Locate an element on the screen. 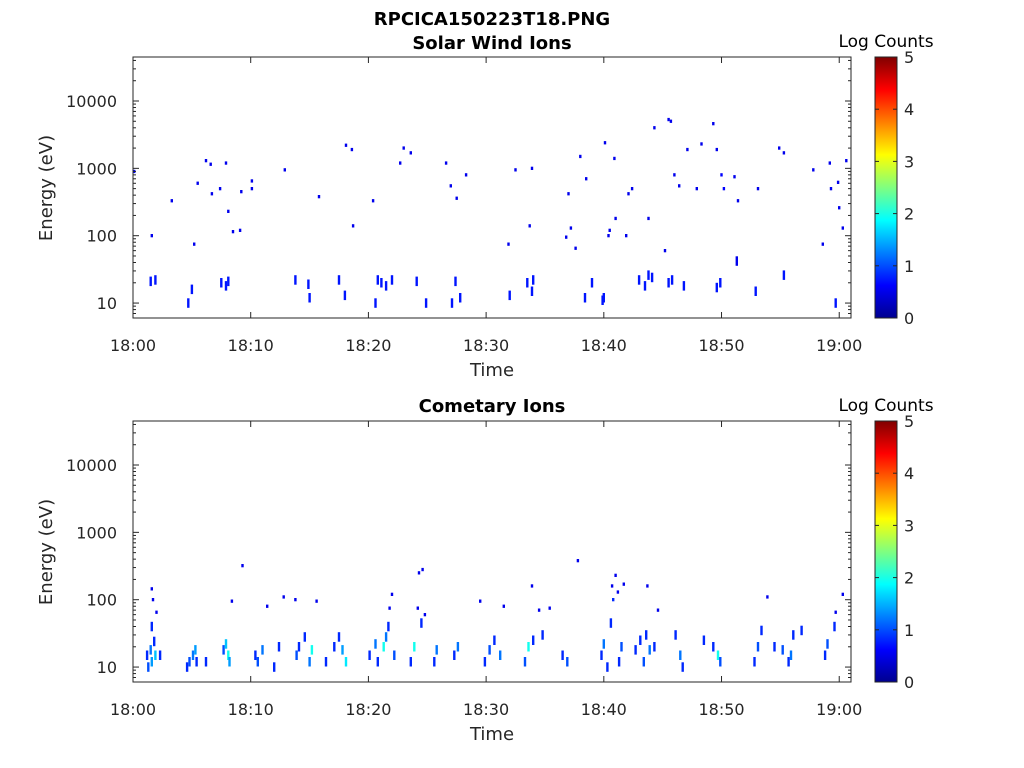 This screenshot has width=1024, height=768. y-tick-label: 10000 is located at coordinates (91, 101).